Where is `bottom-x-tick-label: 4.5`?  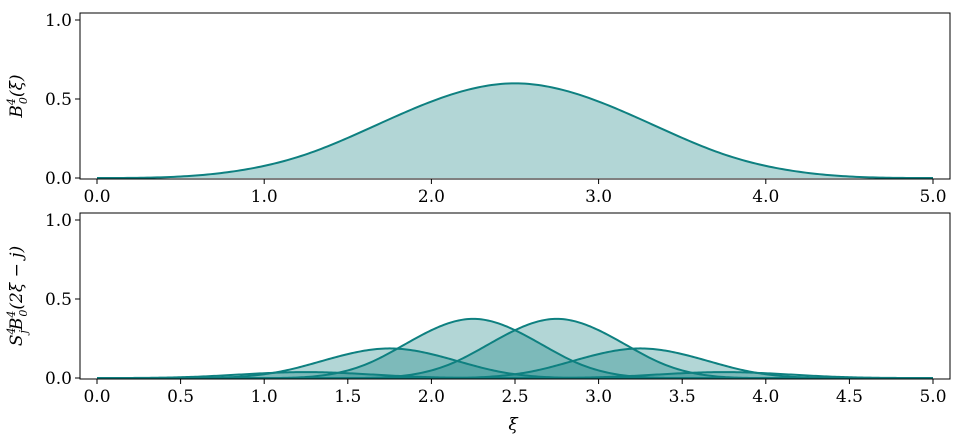 bottom-x-tick-label: 4.5 is located at coordinates (849, 397).